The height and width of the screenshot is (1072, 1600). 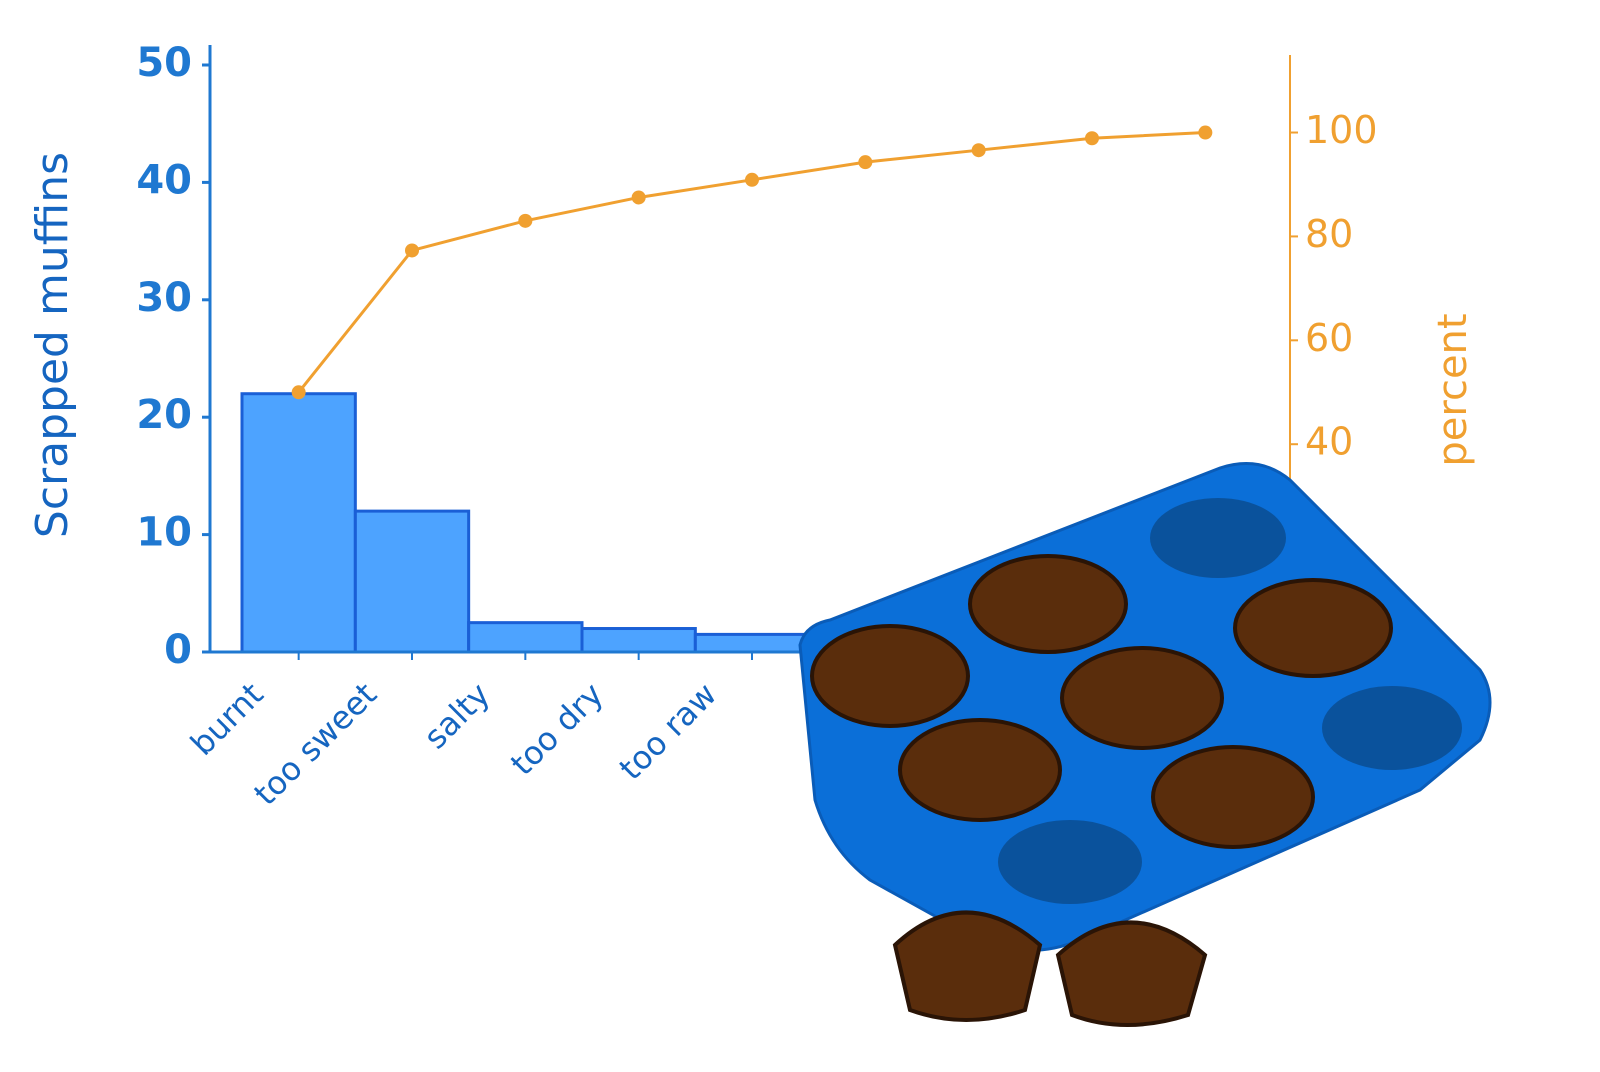 I want to click on y2-tick-label: 60, so click(x=1329, y=338).